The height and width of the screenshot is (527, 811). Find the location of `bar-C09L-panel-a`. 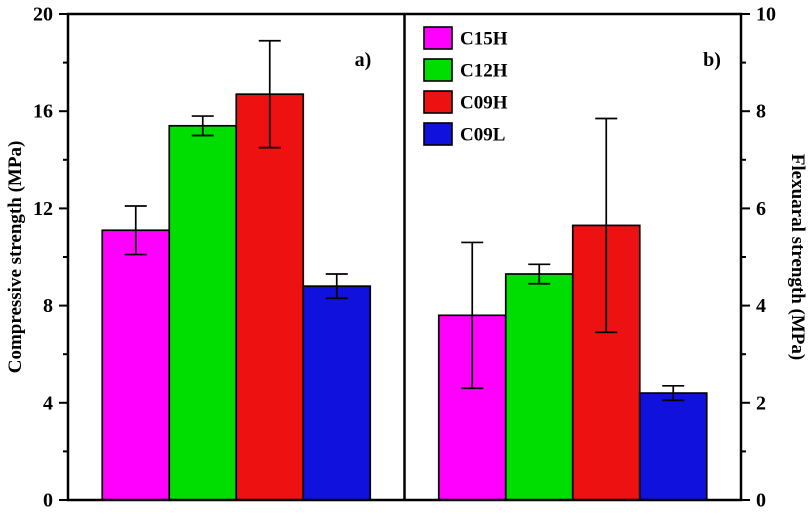

bar-C09L-panel-a is located at coordinates (337, 393).